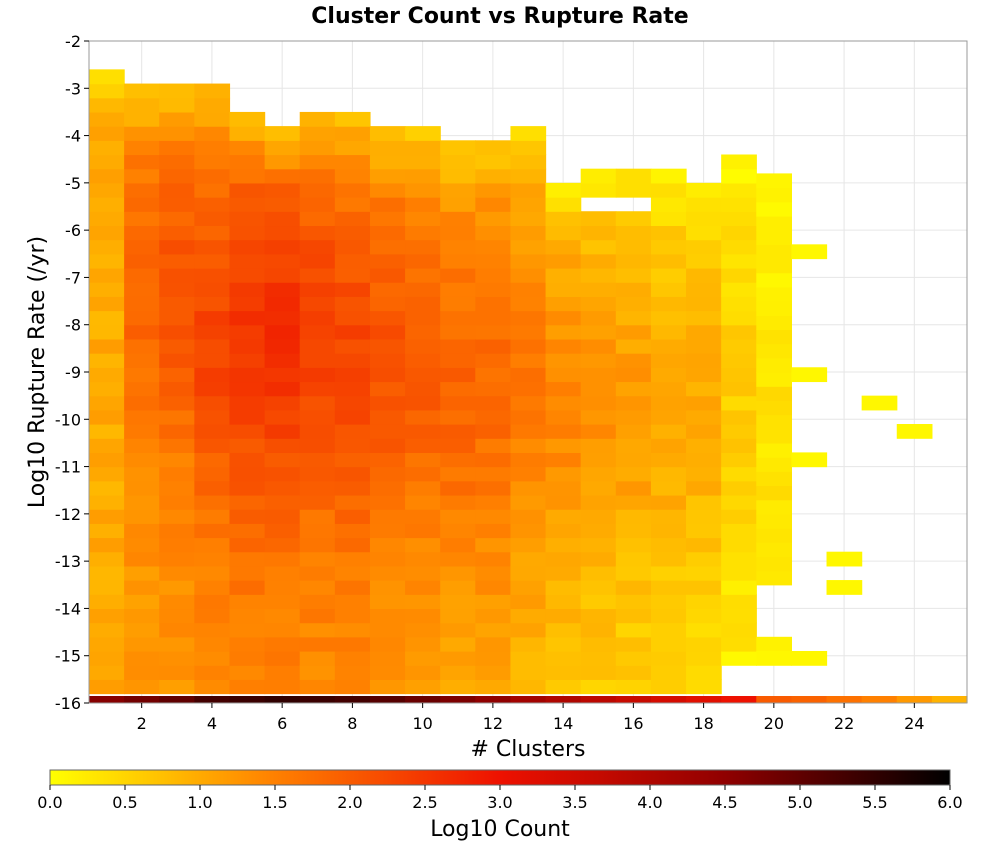  I want to click on x-tick-label: 8, so click(352, 723).